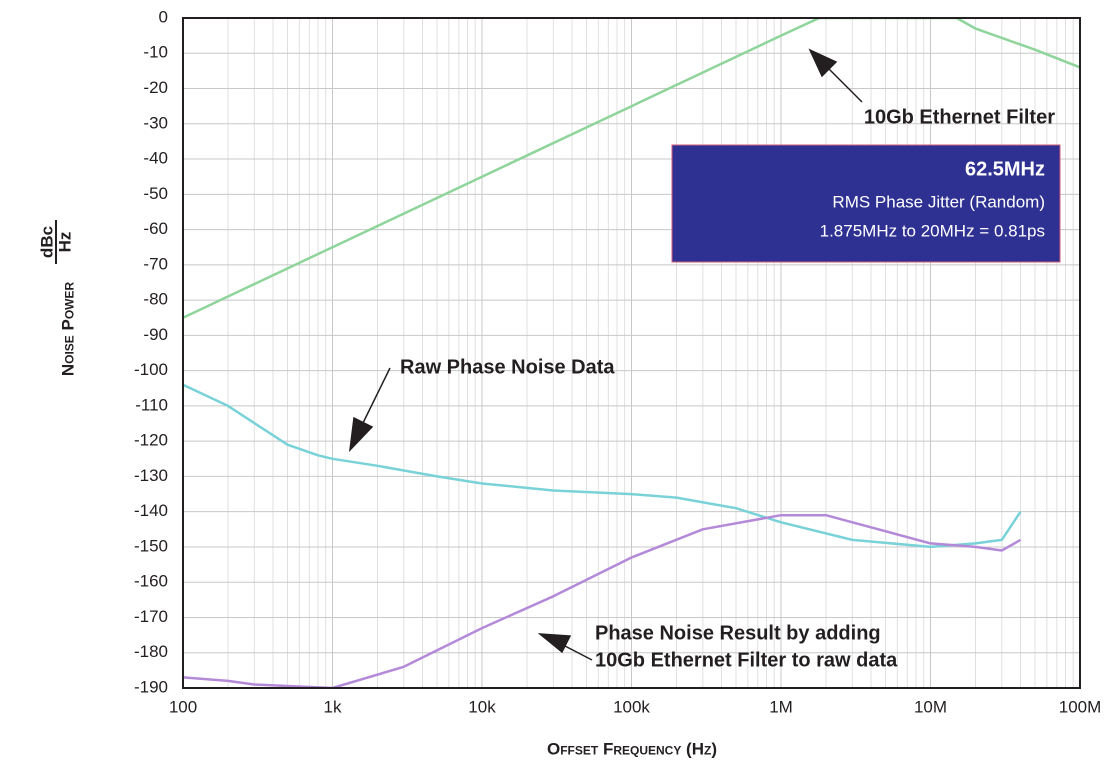 The height and width of the screenshot is (771, 1118). Describe the element at coordinates (1005, 169) in the screenshot. I see `info-title: 62.5MHz` at that location.